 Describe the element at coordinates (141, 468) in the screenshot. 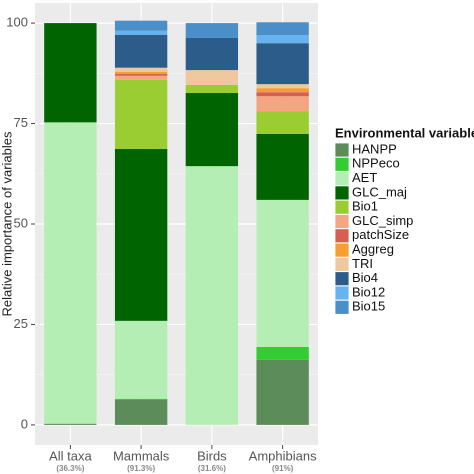

I see `x-tick-note: (91.3%)` at that location.